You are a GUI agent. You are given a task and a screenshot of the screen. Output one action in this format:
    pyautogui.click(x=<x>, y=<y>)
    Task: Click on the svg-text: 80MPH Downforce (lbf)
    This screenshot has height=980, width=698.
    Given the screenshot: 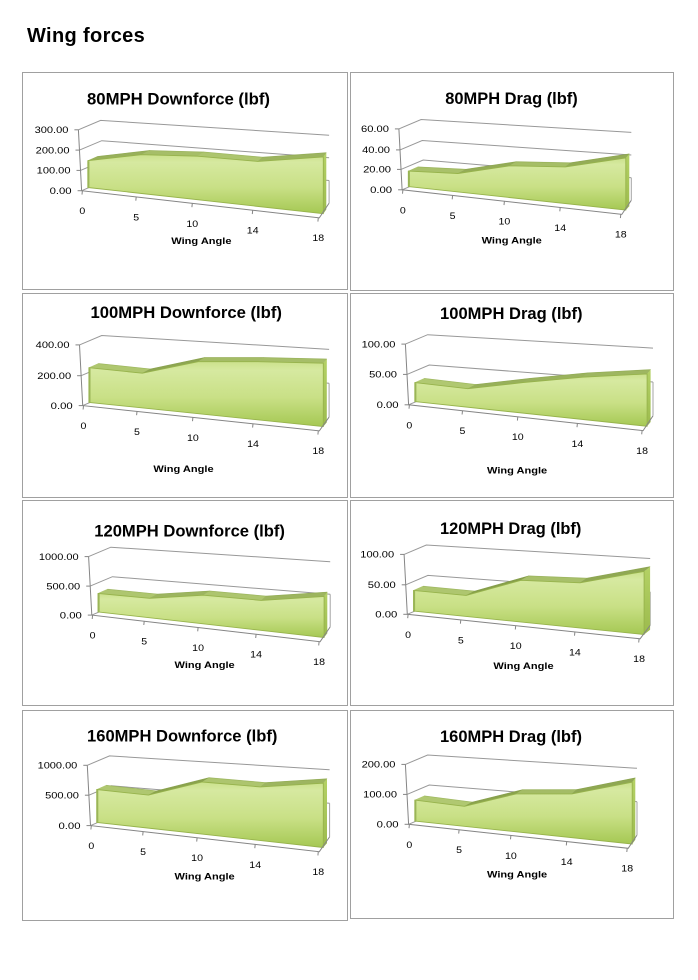 What is the action you would take?
    pyautogui.click(x=178, y=98)
    